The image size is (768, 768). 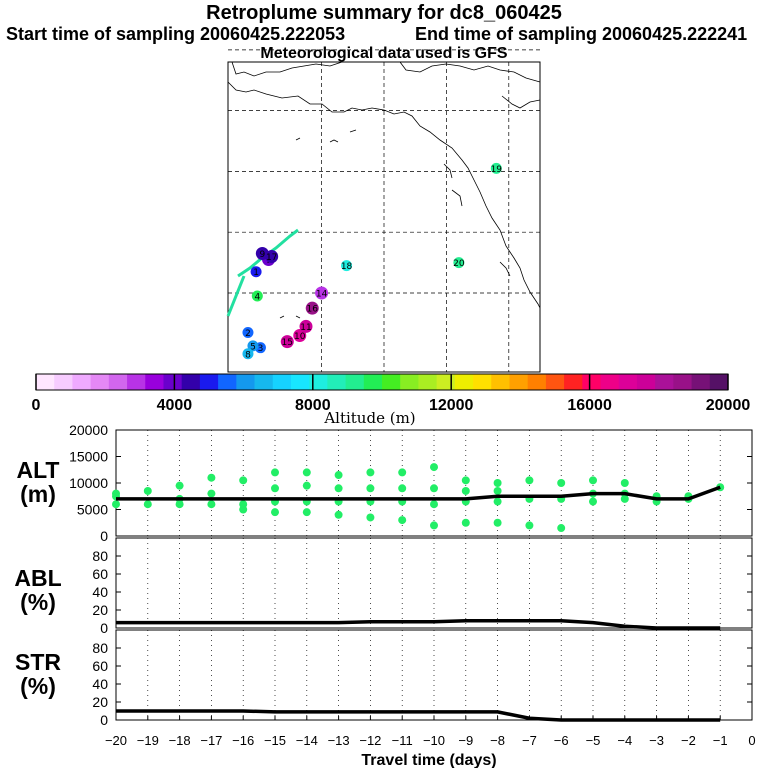 I want to click on map-point-label: 17, so click(x=271, y=258).